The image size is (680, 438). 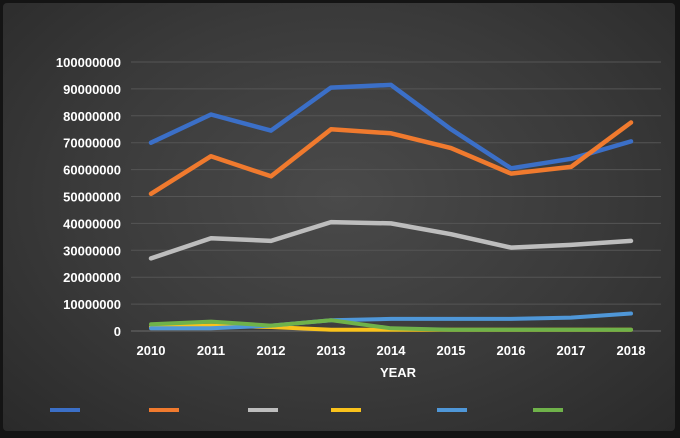 I want to click on x-axis-label: YEAR, so click(x=398, y=372).